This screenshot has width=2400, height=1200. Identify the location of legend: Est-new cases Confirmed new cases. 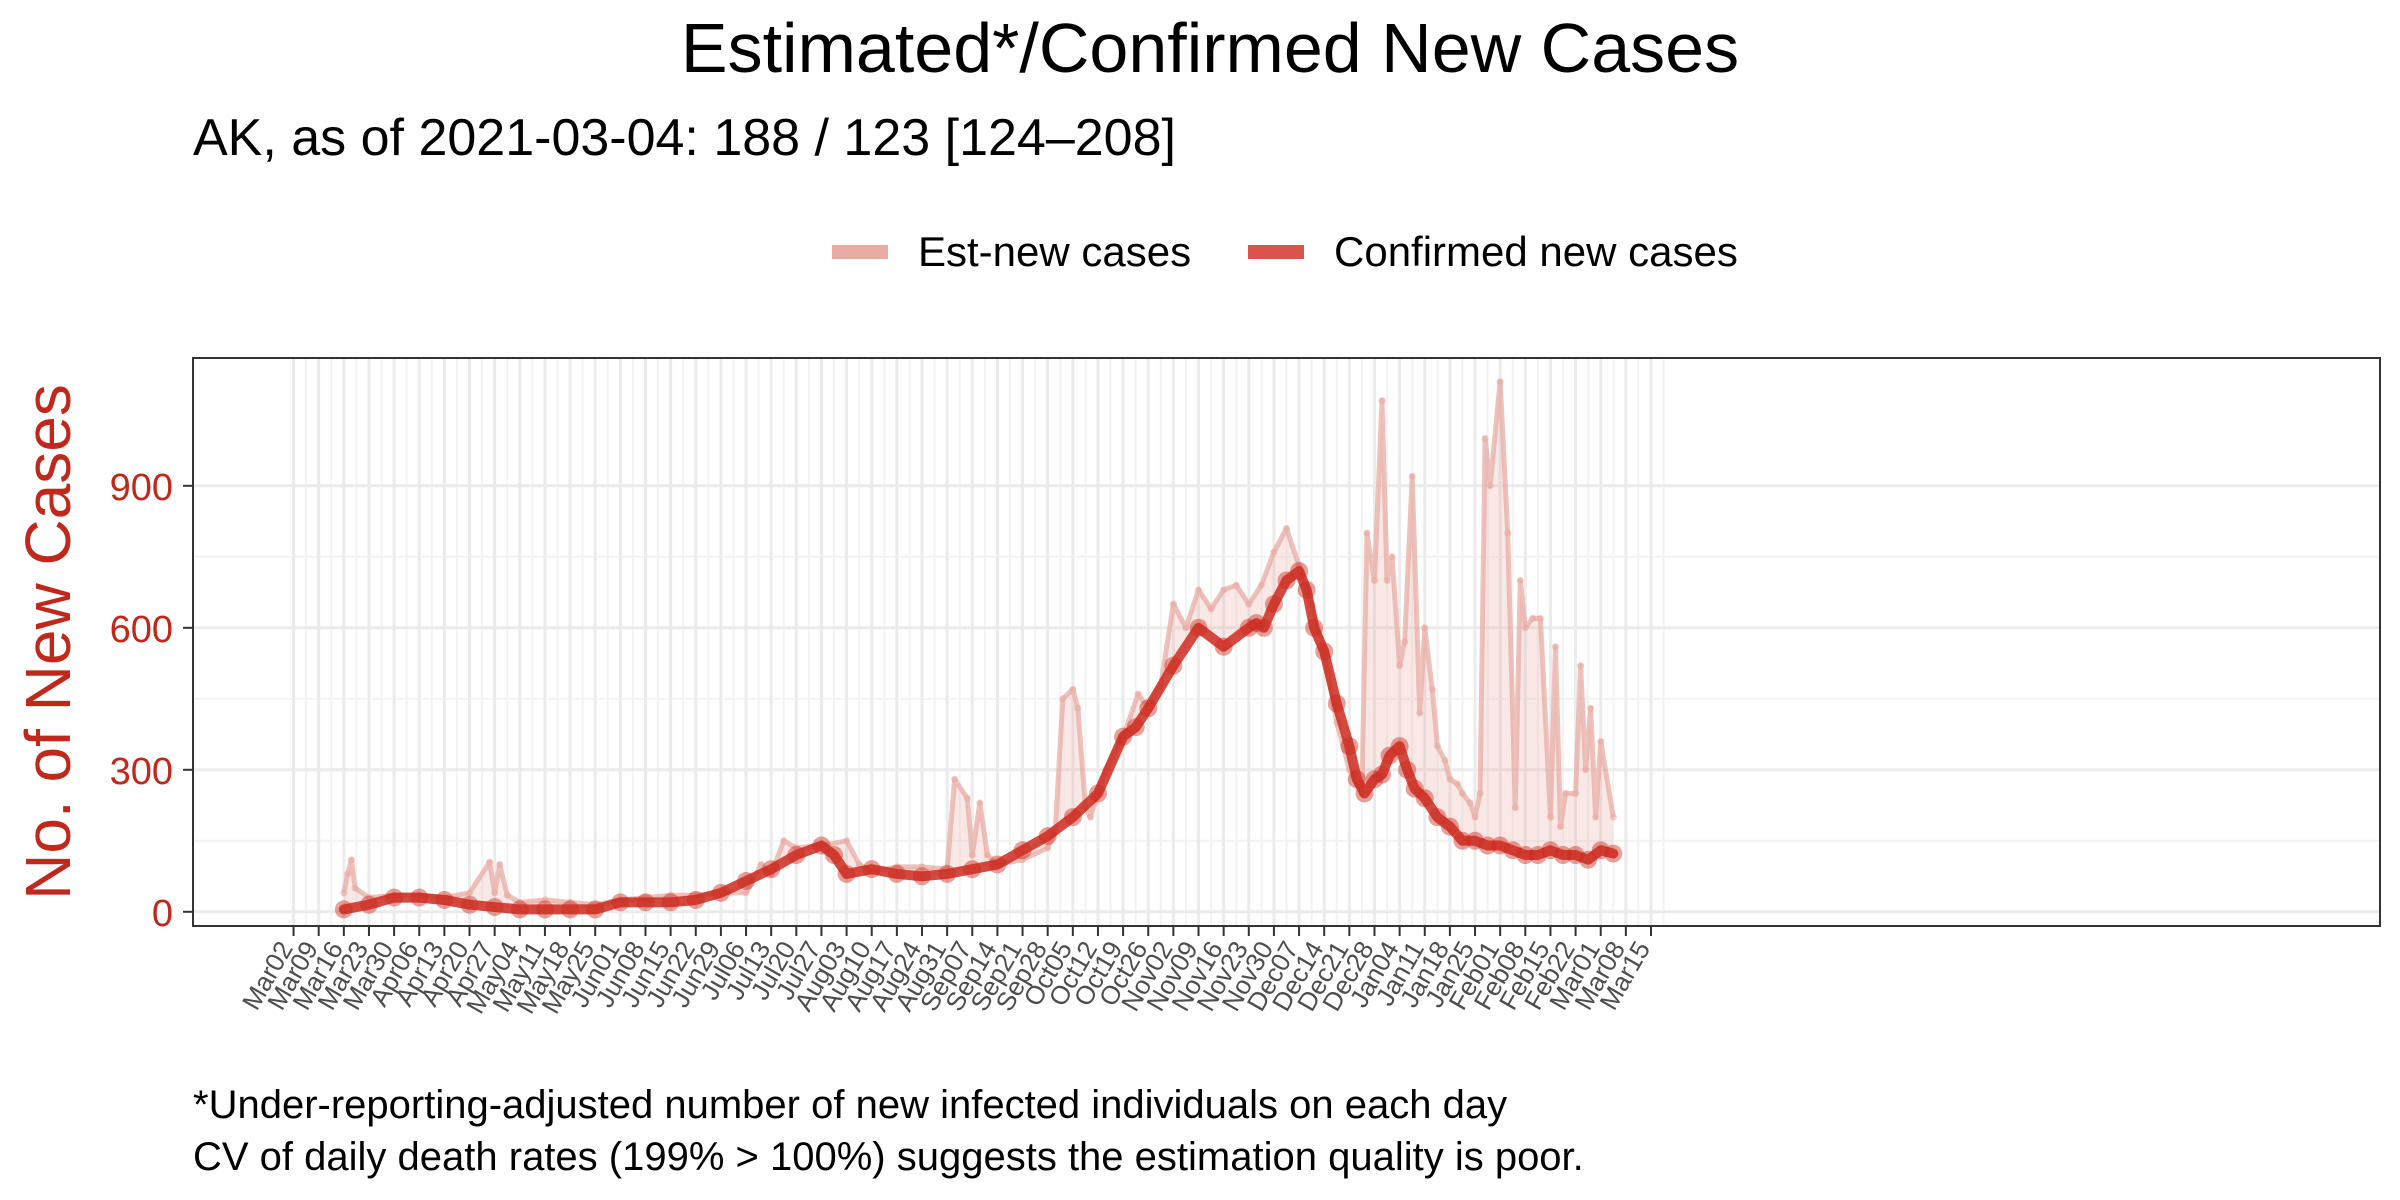
(1285, 251).